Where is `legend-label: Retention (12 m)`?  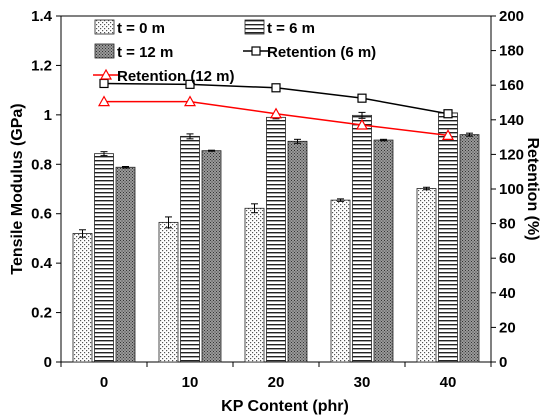
legend-label: Retention (12 m) is located at coordinates (176, 76).